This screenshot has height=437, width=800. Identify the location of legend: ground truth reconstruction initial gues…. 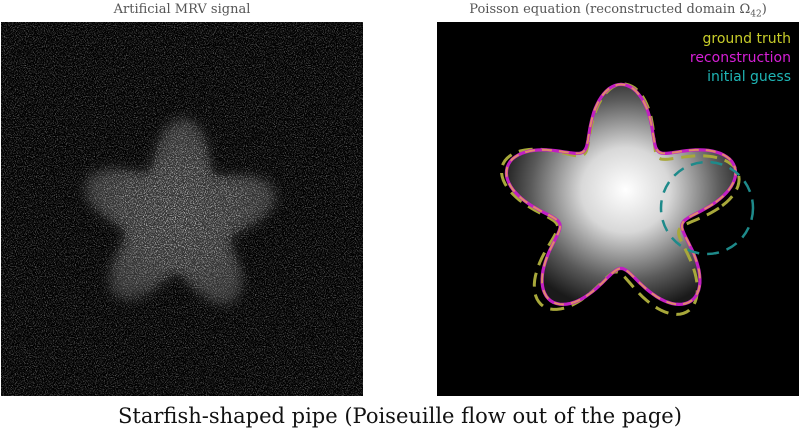
(740, 58).